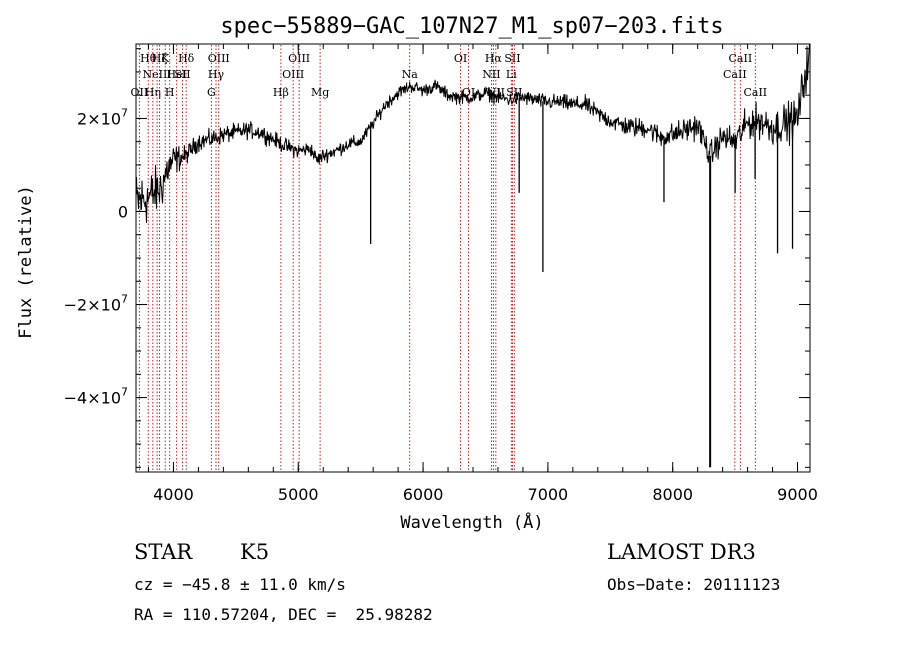 This screenshot has height=649, width=900. What do you see at coordinates (216, 74) in the screenshot?
I see `spectral-line-label: Hγ` at bounding box center [216, 74].